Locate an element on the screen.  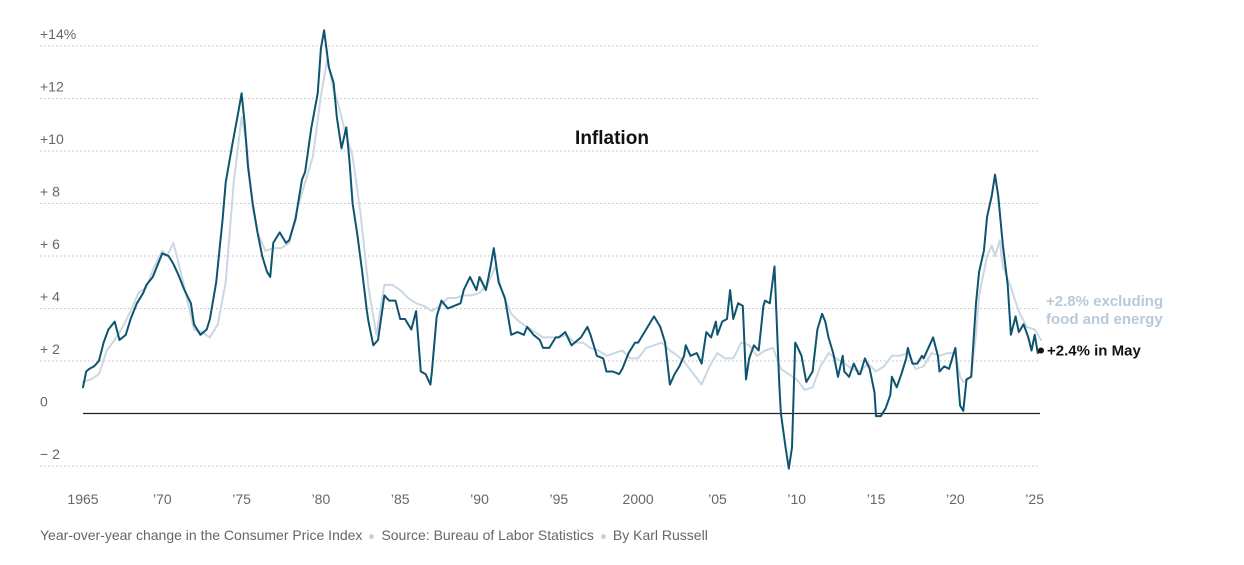
x-tick-label: ’05 is located at coordinates (717, 499).